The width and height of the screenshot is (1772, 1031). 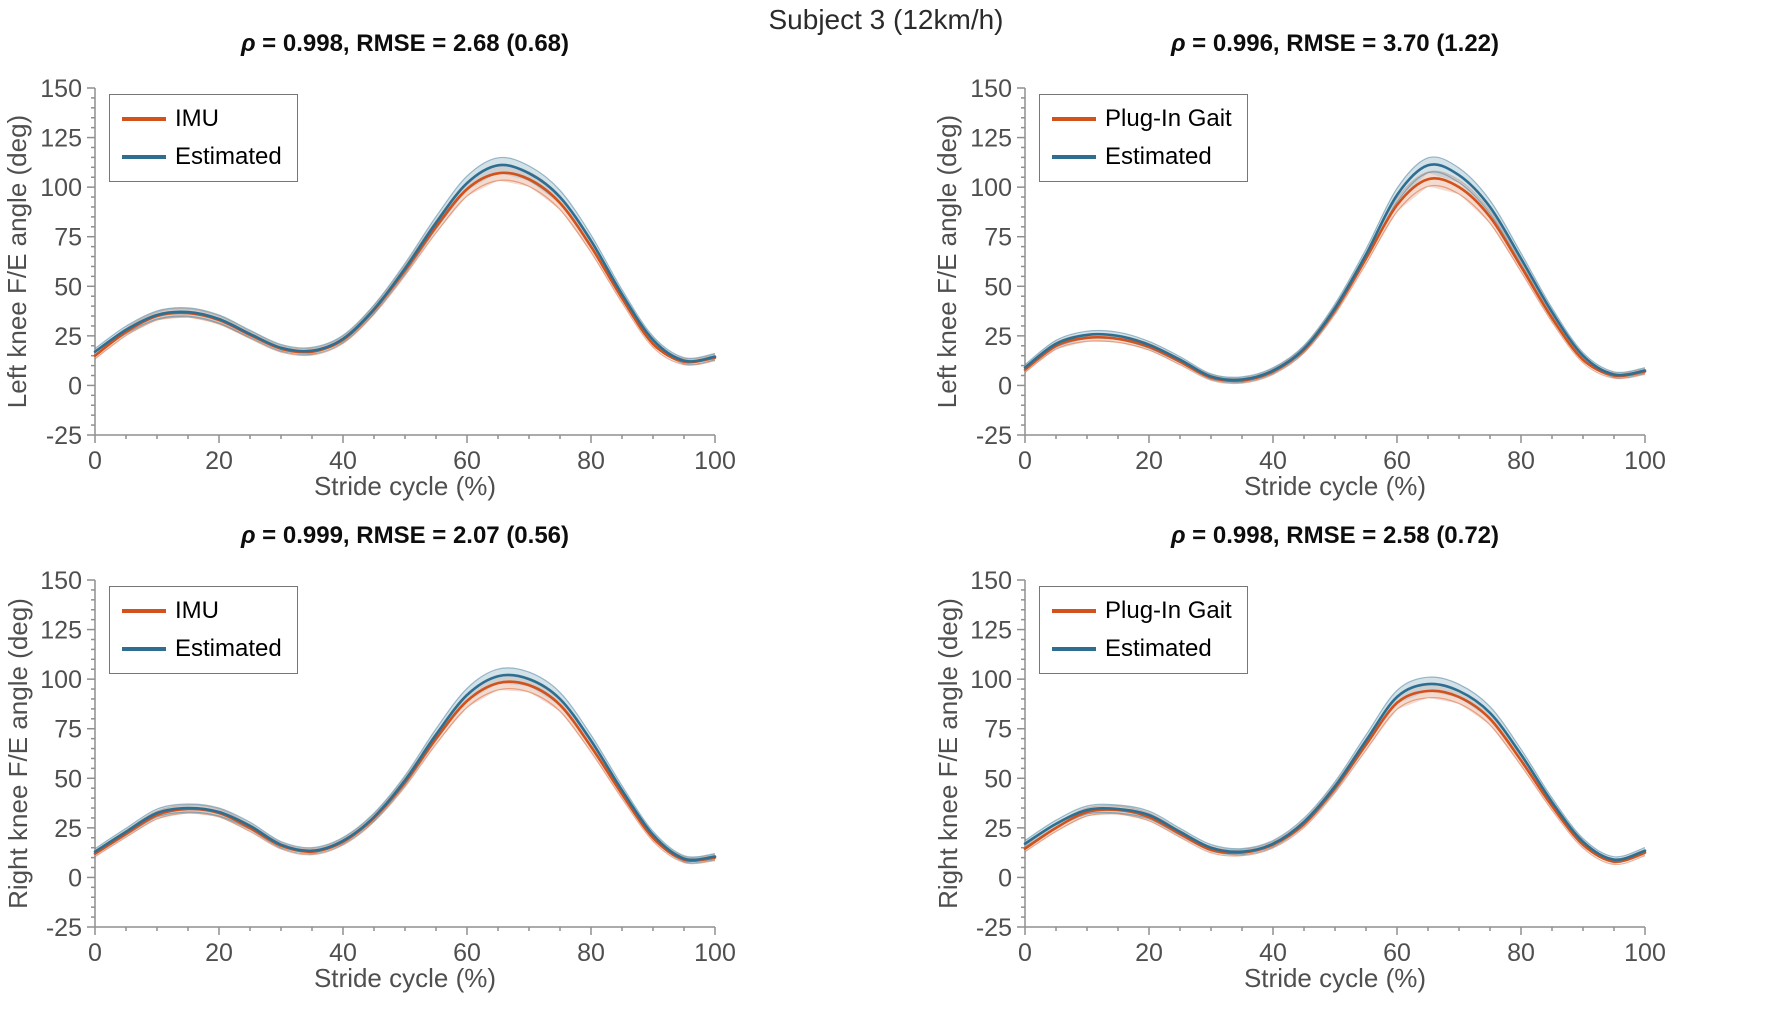 I want to click on subplot-stats: = 0.996, RMSE = 3.70 (1.22), so click(x=1342, y=43).